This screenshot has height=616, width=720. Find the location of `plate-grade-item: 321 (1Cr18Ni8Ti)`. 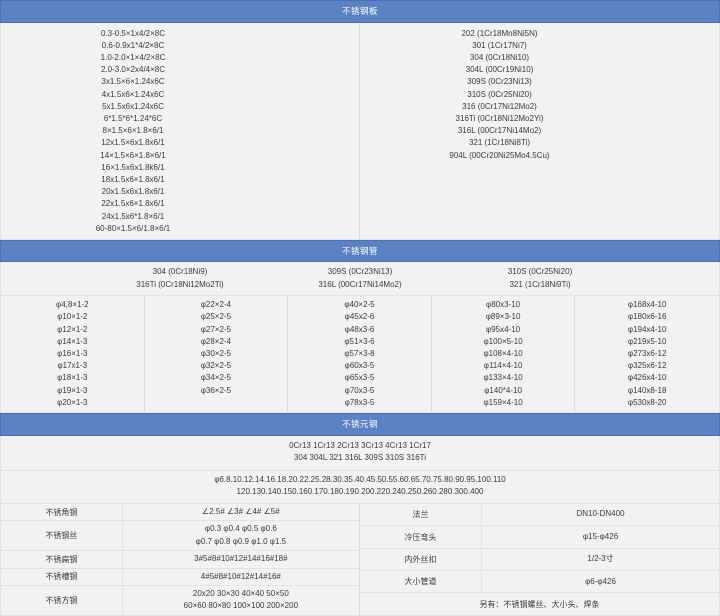

plate-grade-item: 321 (1Cr18Ni8Ti) is located at coordinates (499, 143).